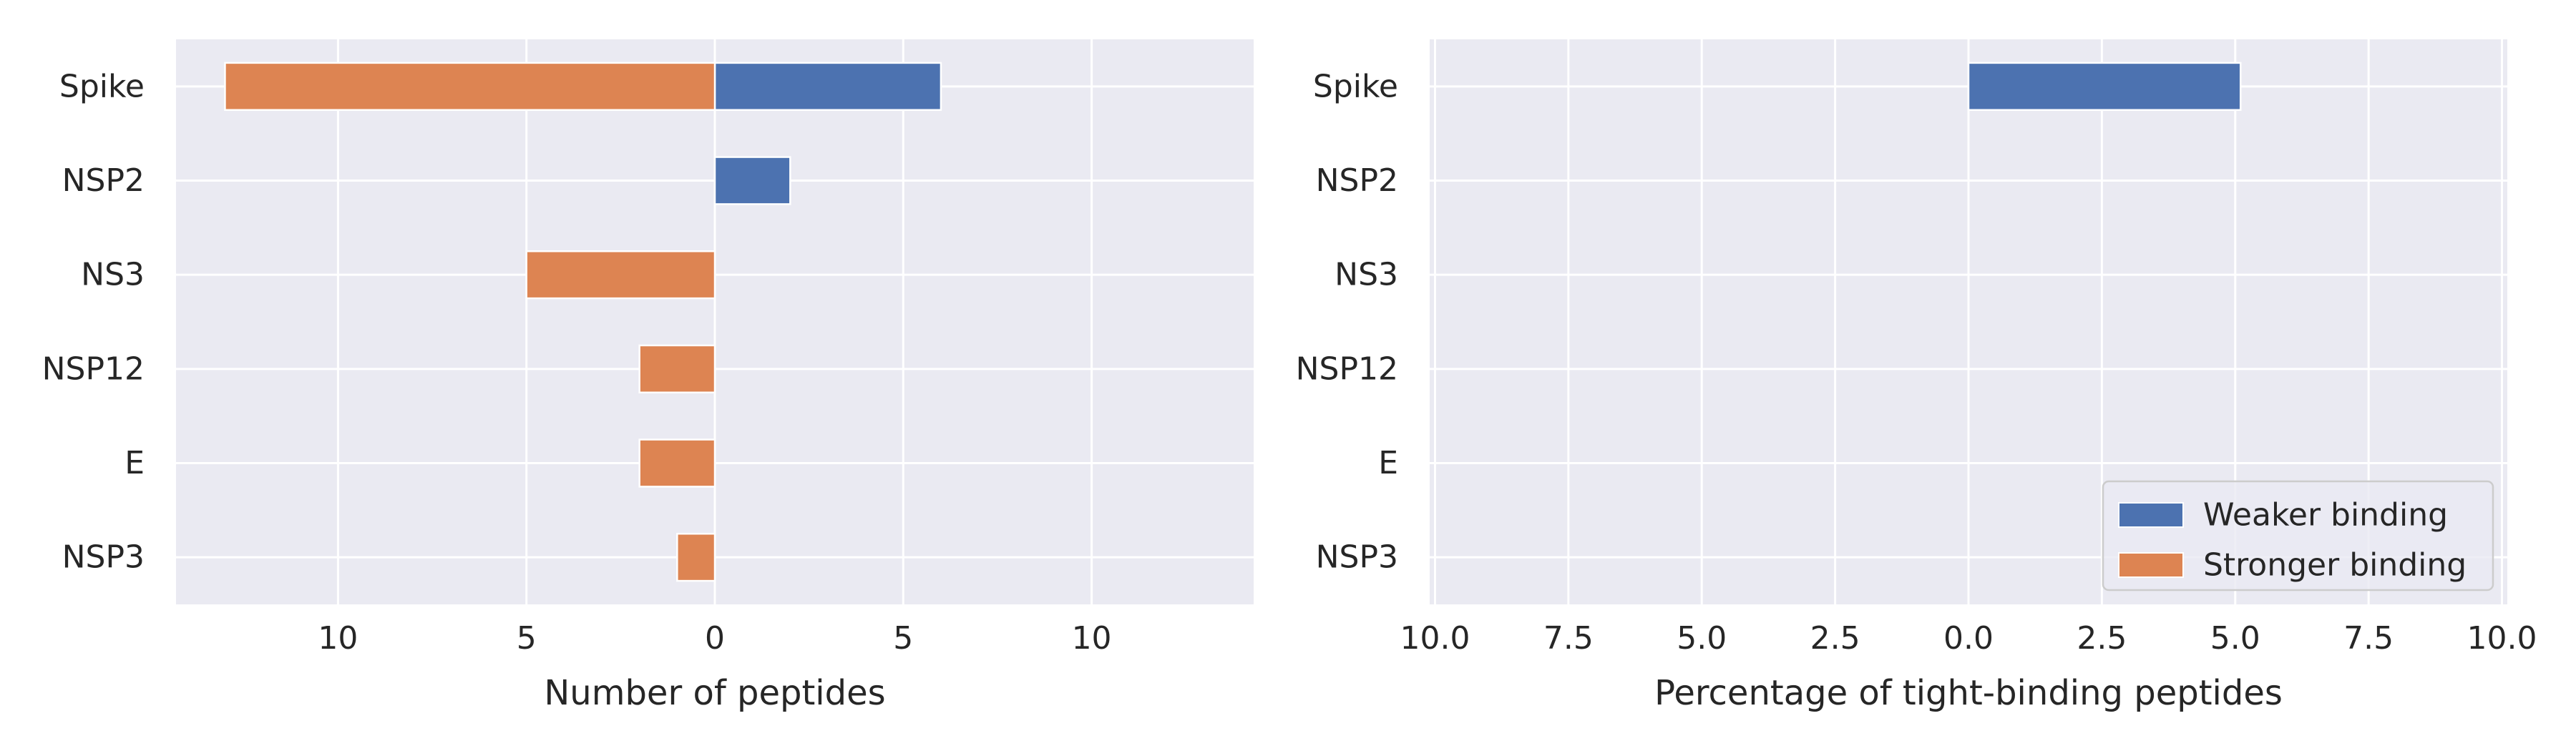  I want to click on x-tick-label: 0.0, so click(1968, 638).